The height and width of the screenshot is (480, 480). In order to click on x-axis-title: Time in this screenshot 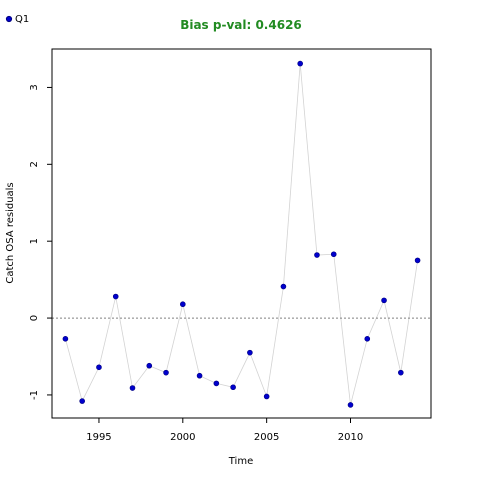, I will do `click(240, 461)`.